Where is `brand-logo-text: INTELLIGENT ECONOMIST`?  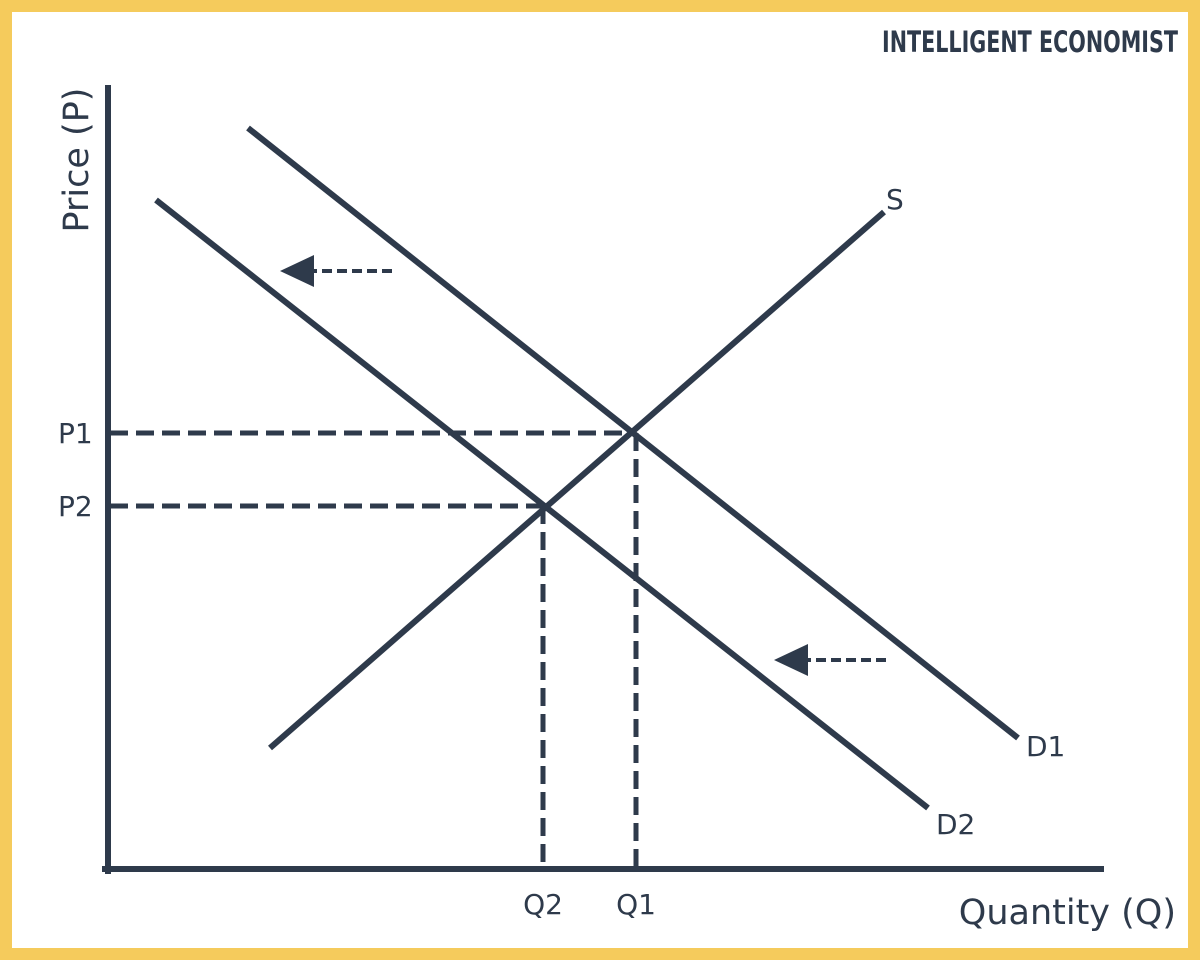
brand-logo-text: INTELLIGENT ECONOMIST is located at coordinates (1030, 42).